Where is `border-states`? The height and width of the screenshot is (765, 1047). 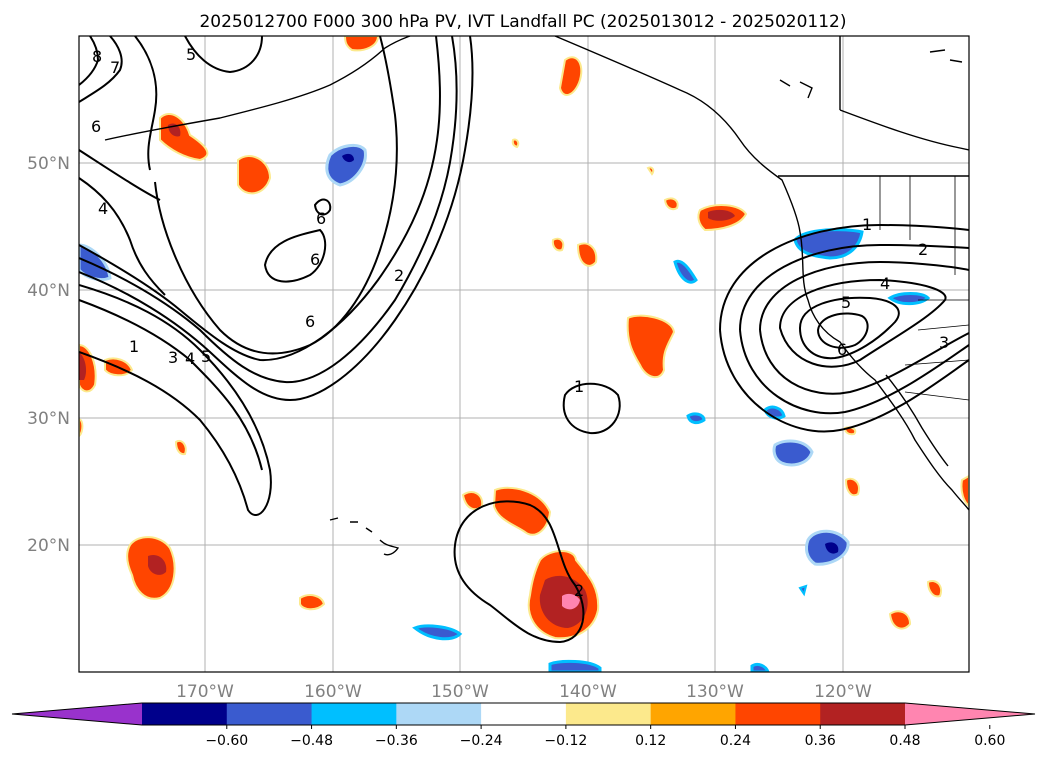 border-states is located at coordinates (924, 288).